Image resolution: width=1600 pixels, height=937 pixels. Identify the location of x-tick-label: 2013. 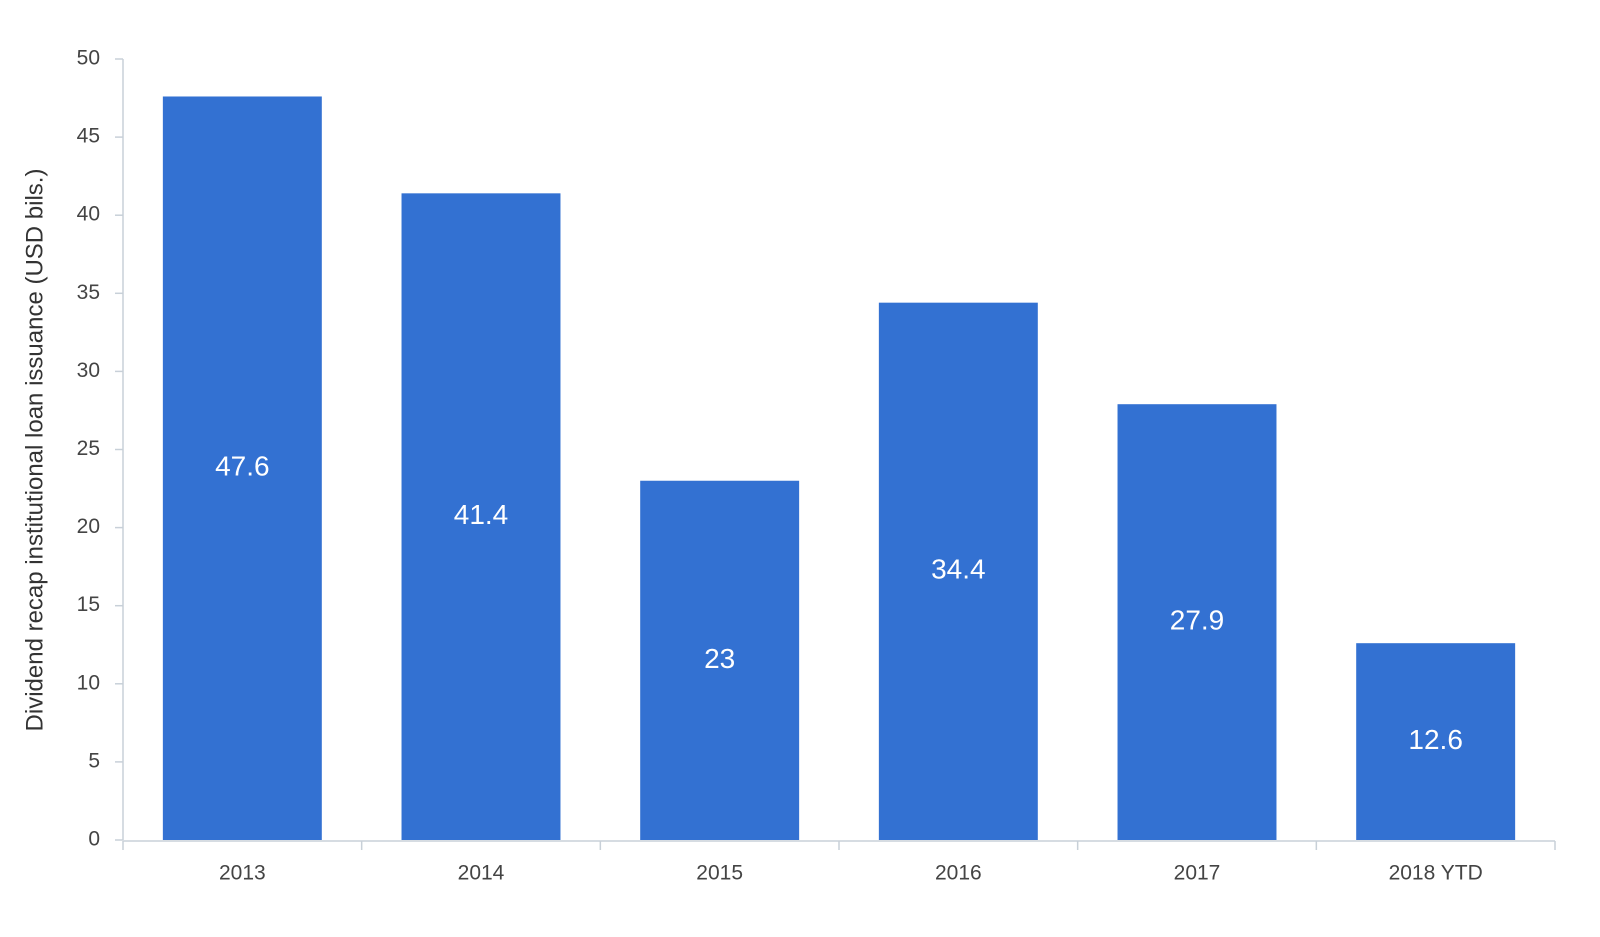
(242, 873).